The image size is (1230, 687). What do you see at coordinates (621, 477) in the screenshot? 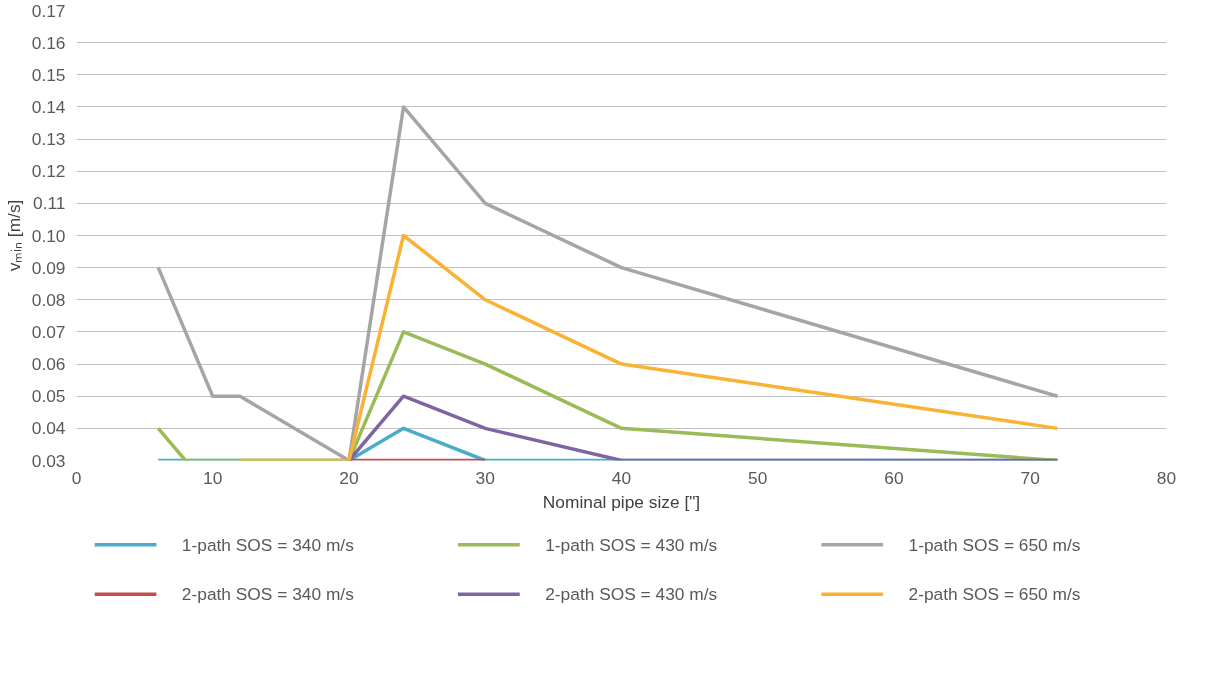
I see `x-tick-label: 40` at bounding box center [621, 477].